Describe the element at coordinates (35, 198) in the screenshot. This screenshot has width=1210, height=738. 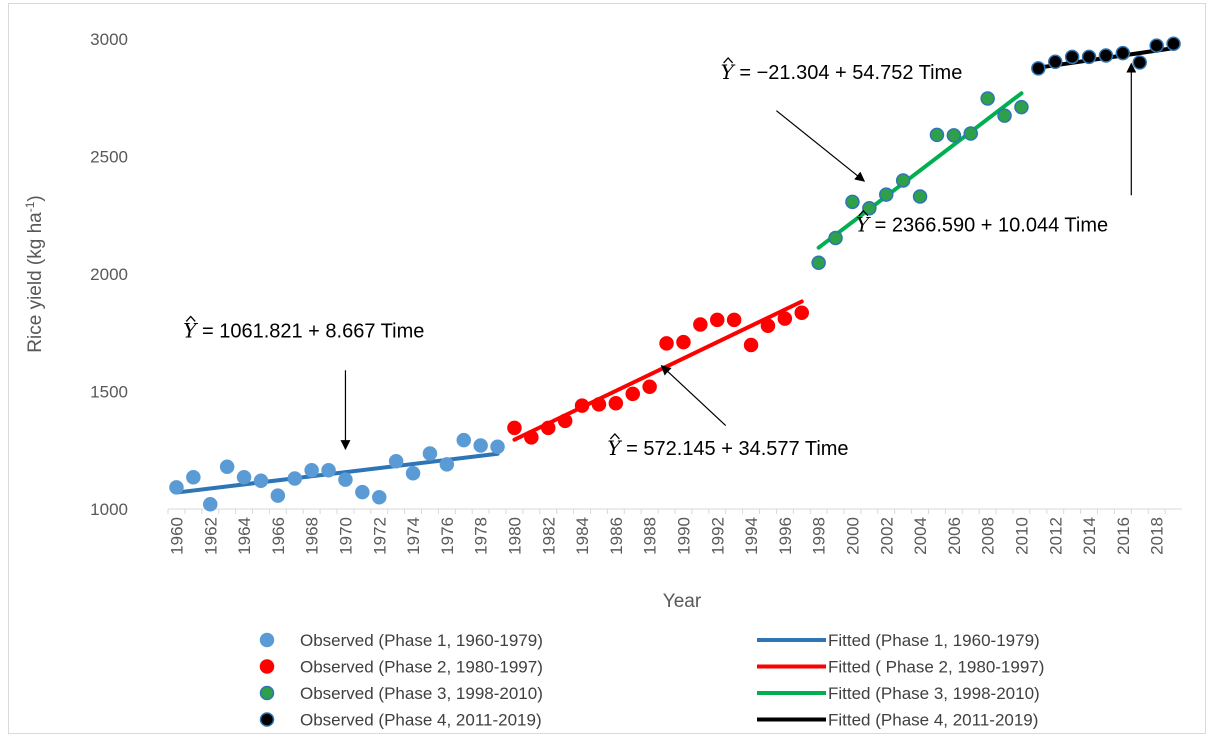
I see `y-axis-title-close: )` at that location.